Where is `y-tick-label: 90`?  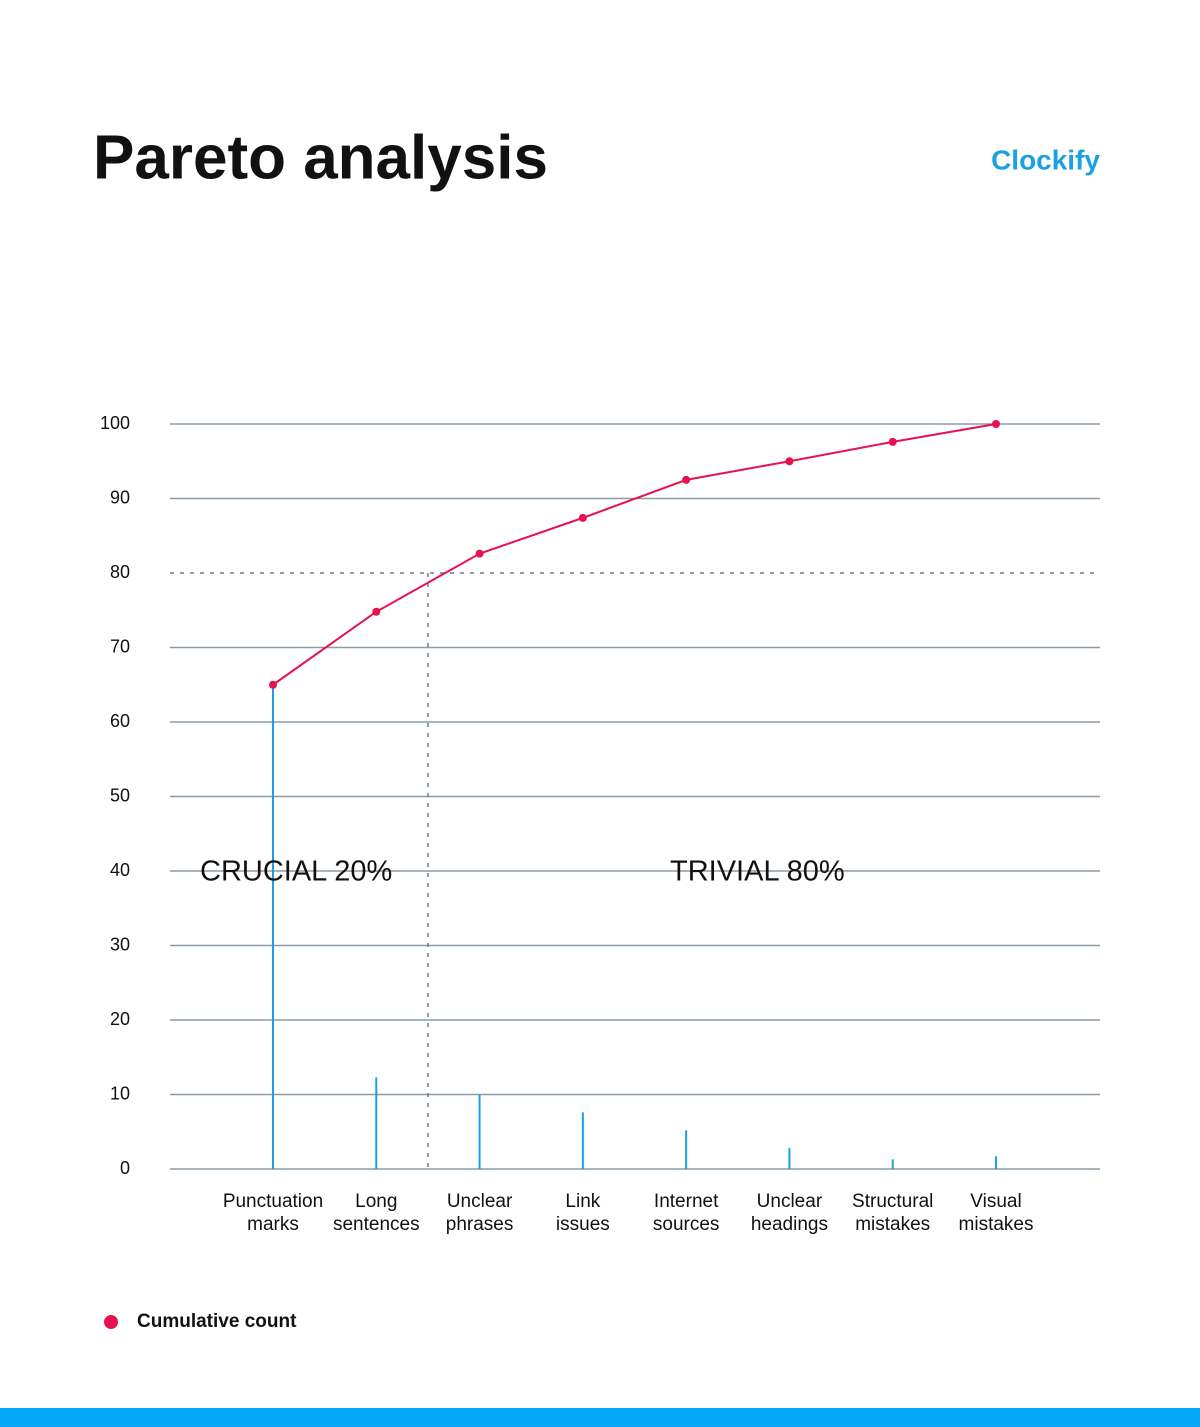
y-tick-label: 90 is located at coordinates (120, 497).